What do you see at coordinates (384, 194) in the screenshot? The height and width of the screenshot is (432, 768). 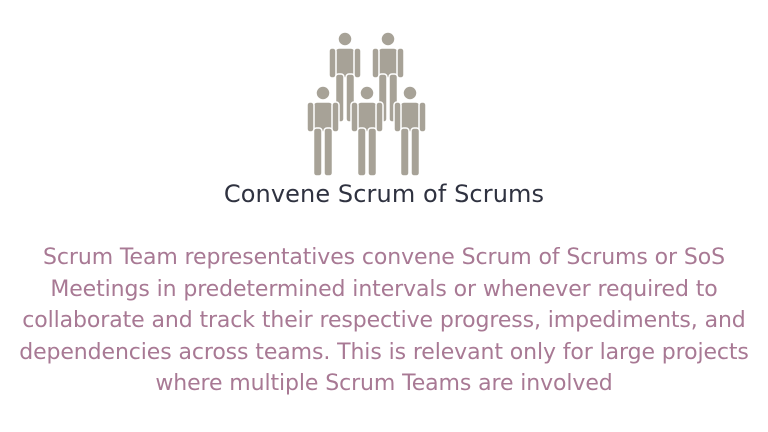 I see `slide-title: Convene Scrum of Scrums` at bounding box center [384, 194].